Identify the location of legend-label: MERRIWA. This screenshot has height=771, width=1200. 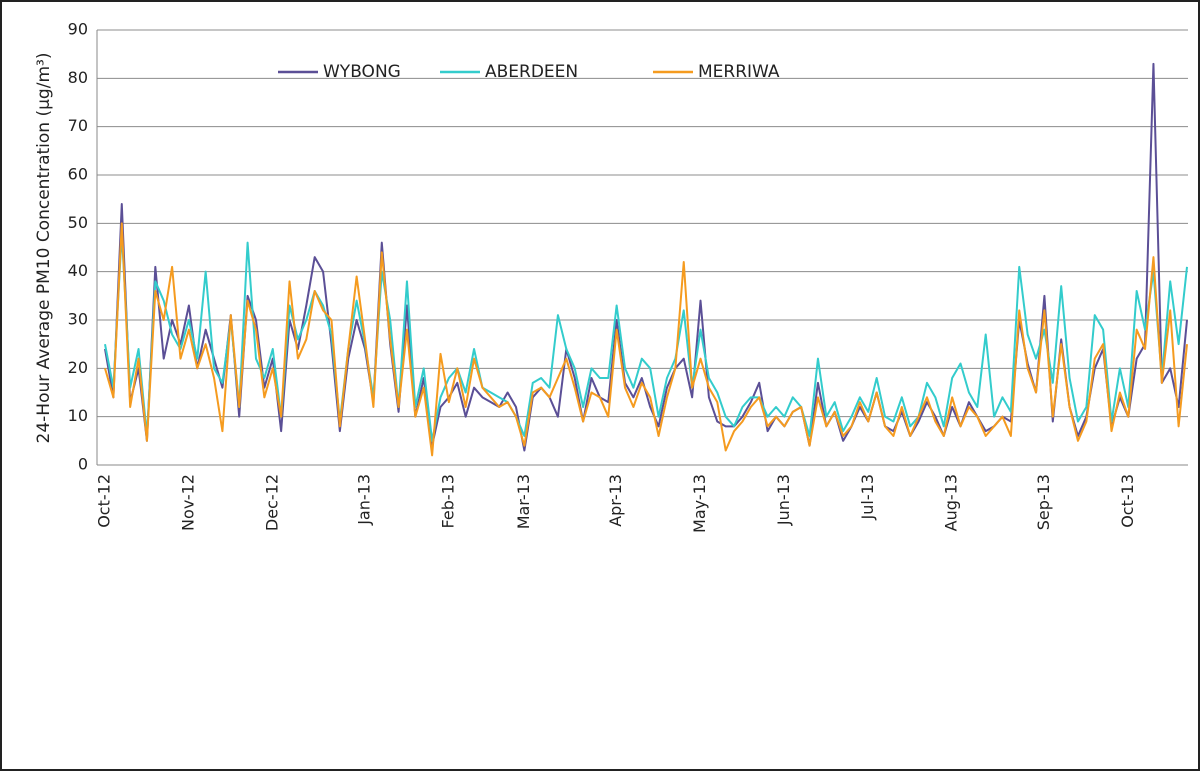
(739, 72).